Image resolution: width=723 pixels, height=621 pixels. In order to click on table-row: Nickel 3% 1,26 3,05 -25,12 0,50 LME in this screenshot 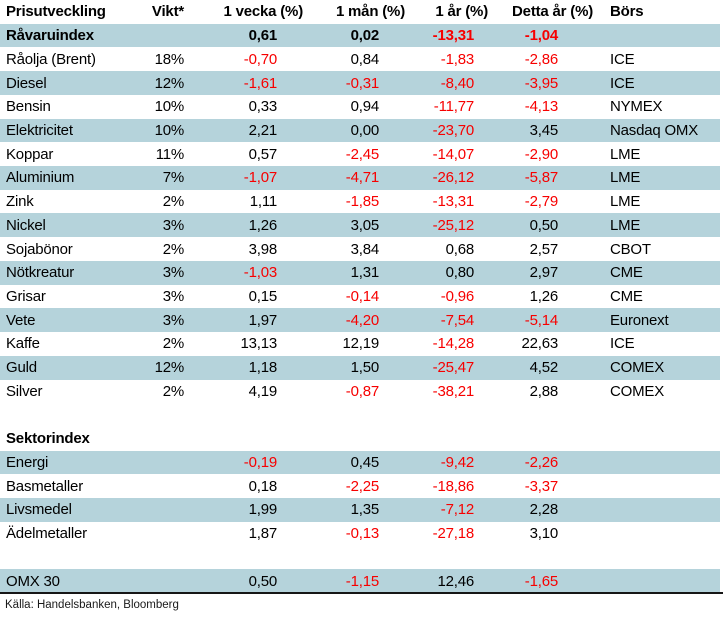, I will do `click(360, 225)`.